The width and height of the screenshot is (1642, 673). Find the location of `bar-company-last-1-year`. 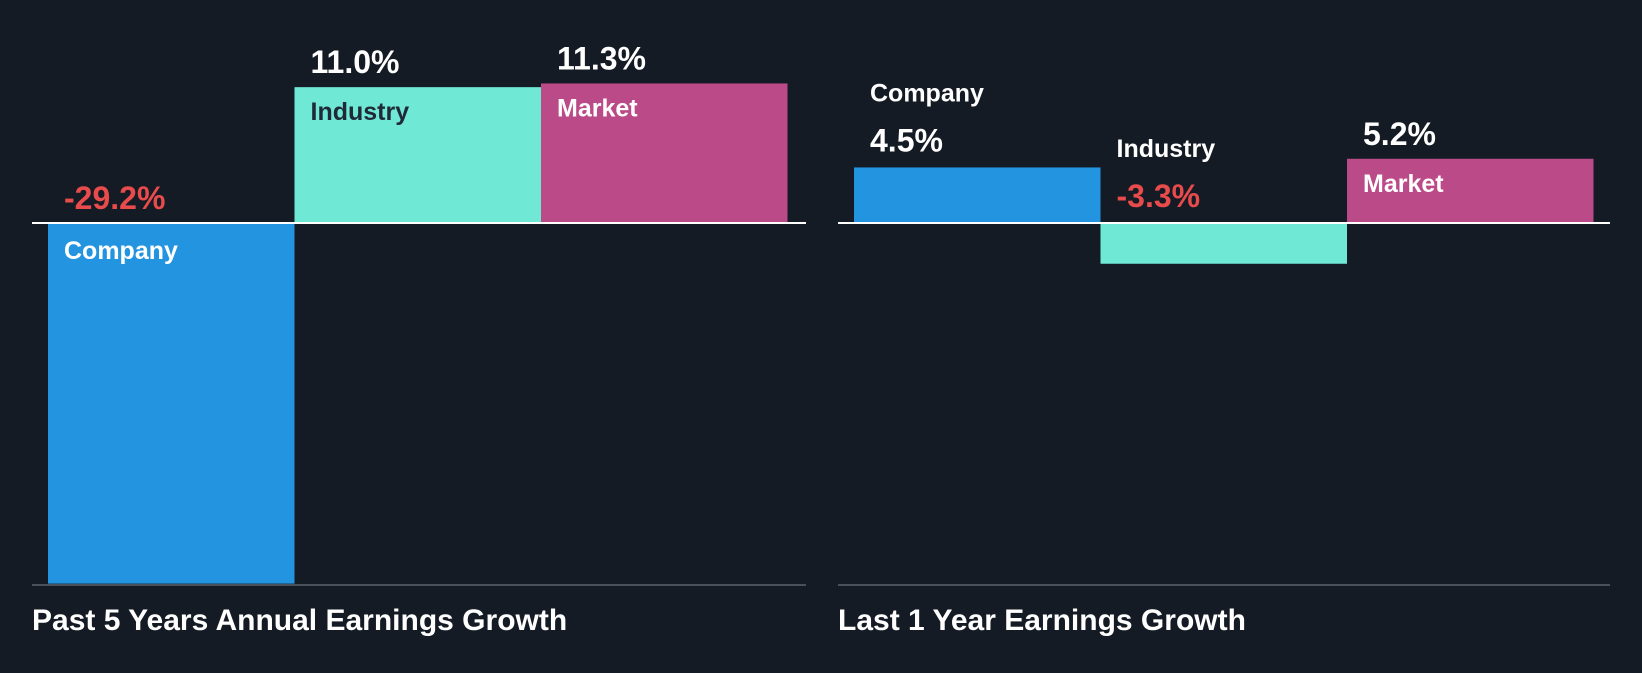

bar-company-last-1-year is located at coordinates (977, 195).